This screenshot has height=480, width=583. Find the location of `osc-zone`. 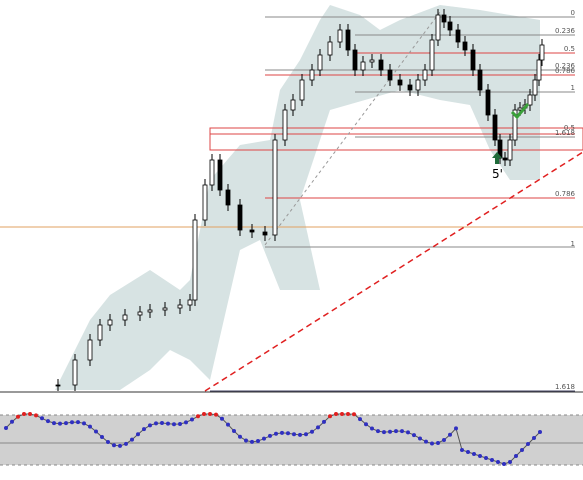

osc-zone is located at coordinates (291, 440).